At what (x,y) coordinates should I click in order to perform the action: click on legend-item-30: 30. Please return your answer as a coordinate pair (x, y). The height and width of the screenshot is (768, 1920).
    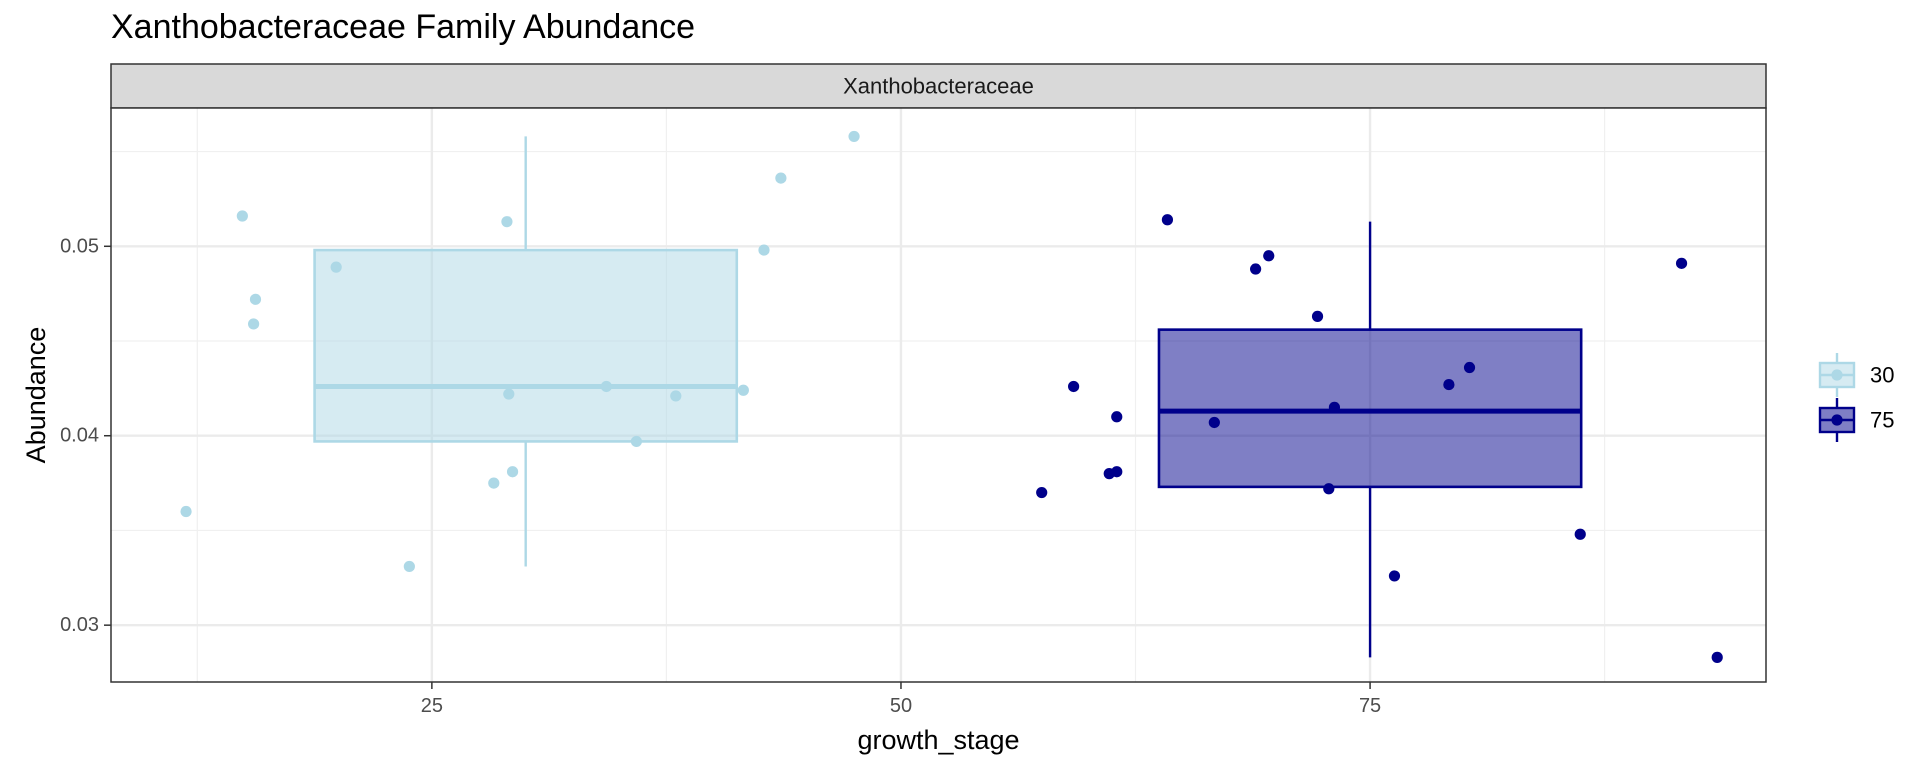
    Looking at the image, I should click on (1856, 375).